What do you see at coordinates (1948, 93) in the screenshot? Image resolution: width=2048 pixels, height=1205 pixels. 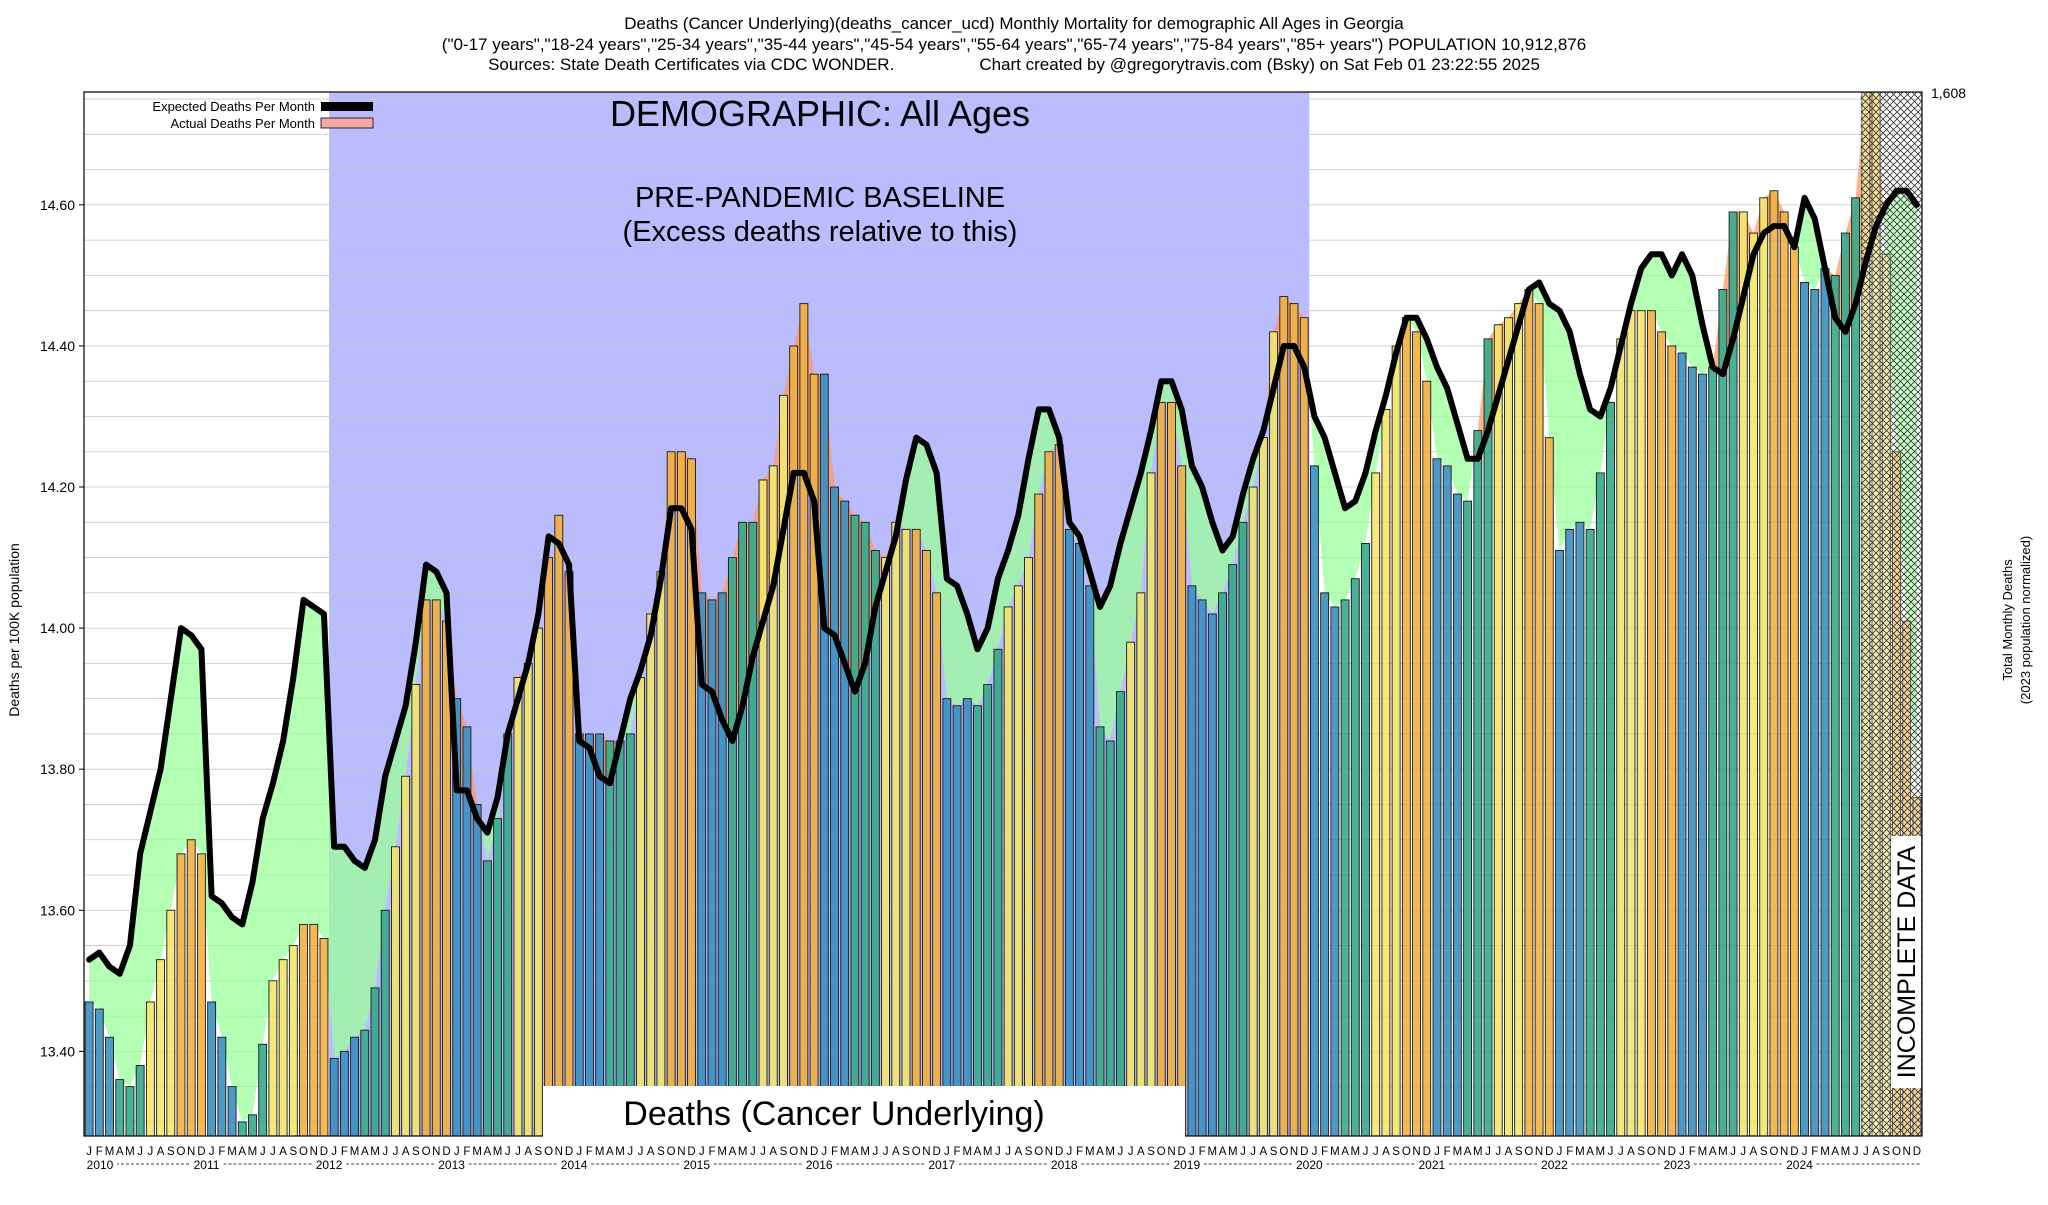 I see `y2-top-label: 1,608` at bounding box center [1948, 93].